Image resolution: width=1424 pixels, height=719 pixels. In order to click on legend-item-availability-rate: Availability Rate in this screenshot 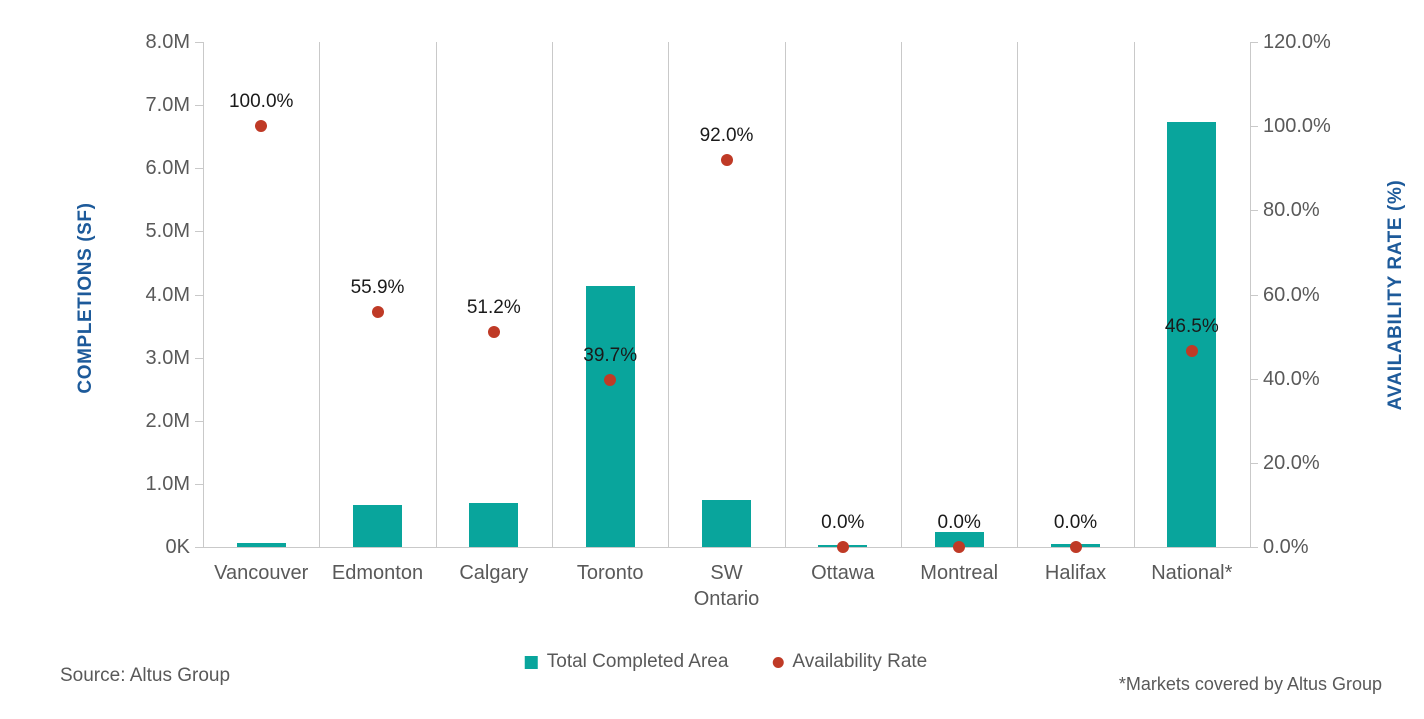, I will do `click(849, 662)`.